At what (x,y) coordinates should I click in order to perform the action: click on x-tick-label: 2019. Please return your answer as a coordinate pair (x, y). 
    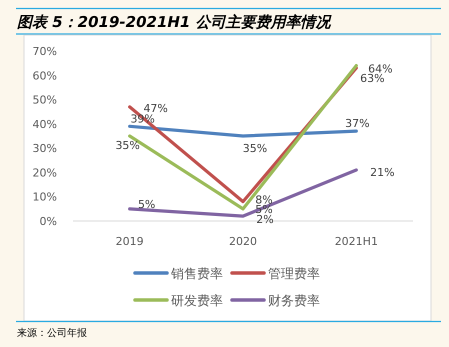
    Looking at the image, I should click on (130, 241).